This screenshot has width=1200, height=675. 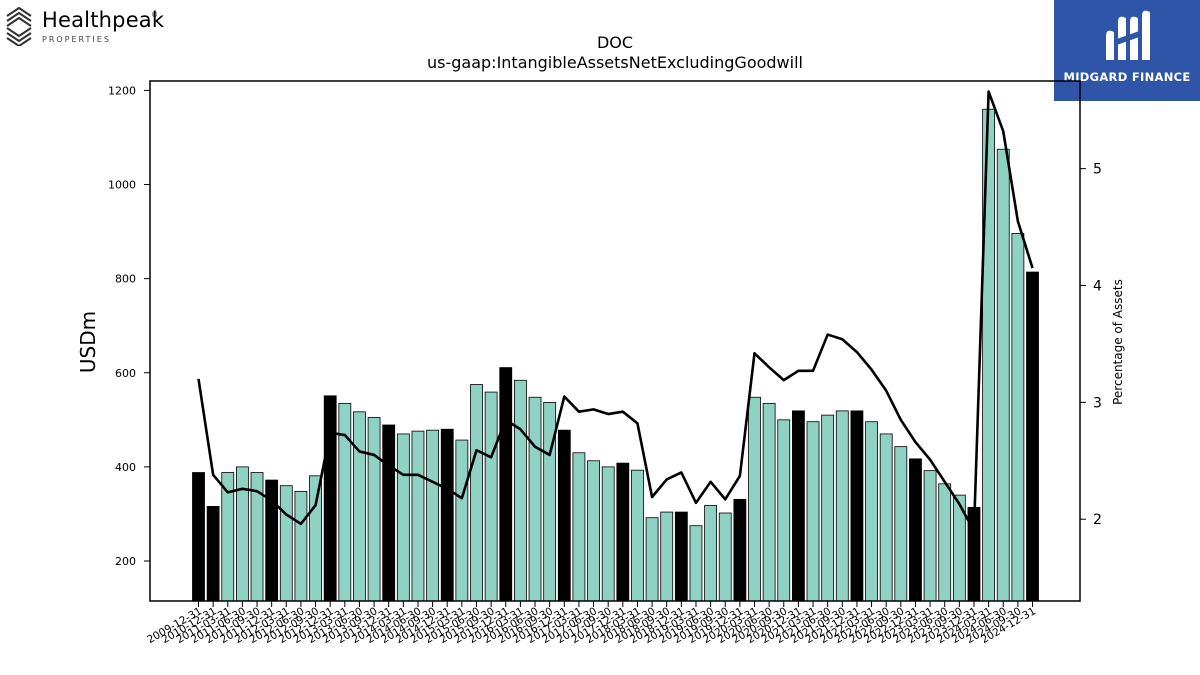 I want to click on y2-tick-label: 5, so click(x=1097, y=170).